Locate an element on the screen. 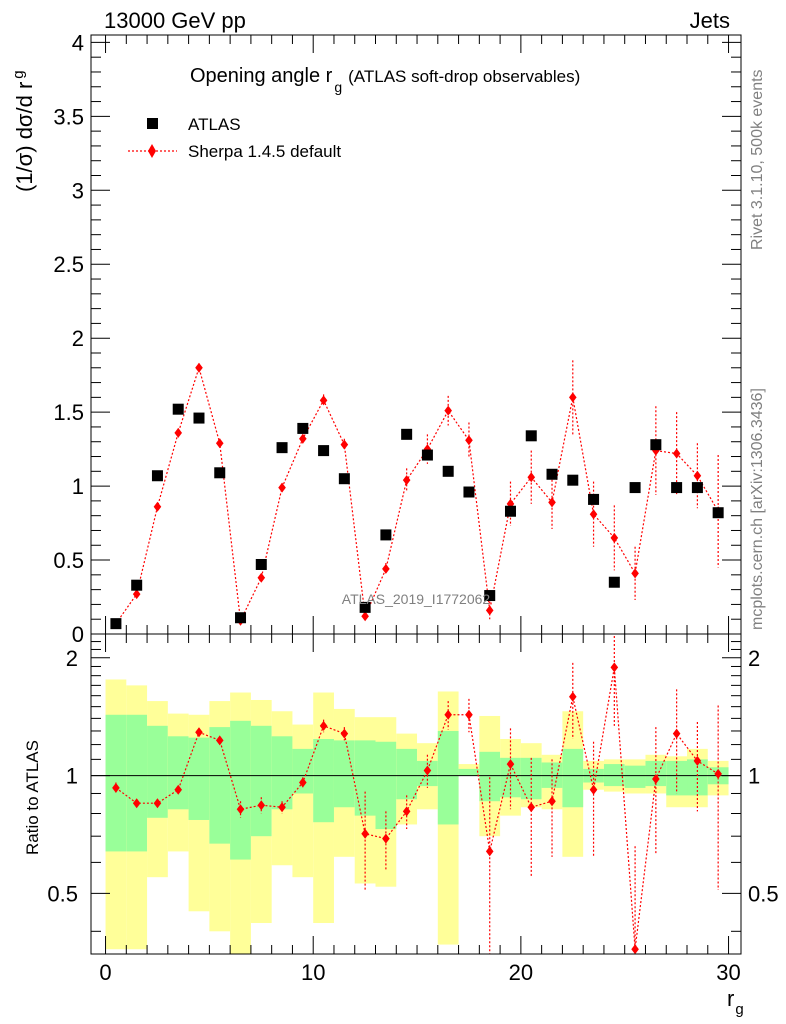  y-axis-label-sub: g is located at coordinates (18, 74).